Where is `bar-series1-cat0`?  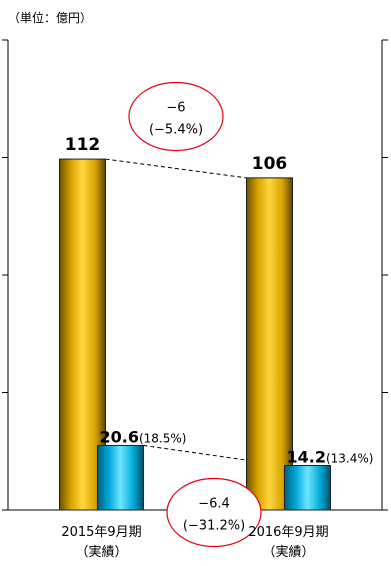 bar-series1-cat0 is located at coordinates (120, 477).